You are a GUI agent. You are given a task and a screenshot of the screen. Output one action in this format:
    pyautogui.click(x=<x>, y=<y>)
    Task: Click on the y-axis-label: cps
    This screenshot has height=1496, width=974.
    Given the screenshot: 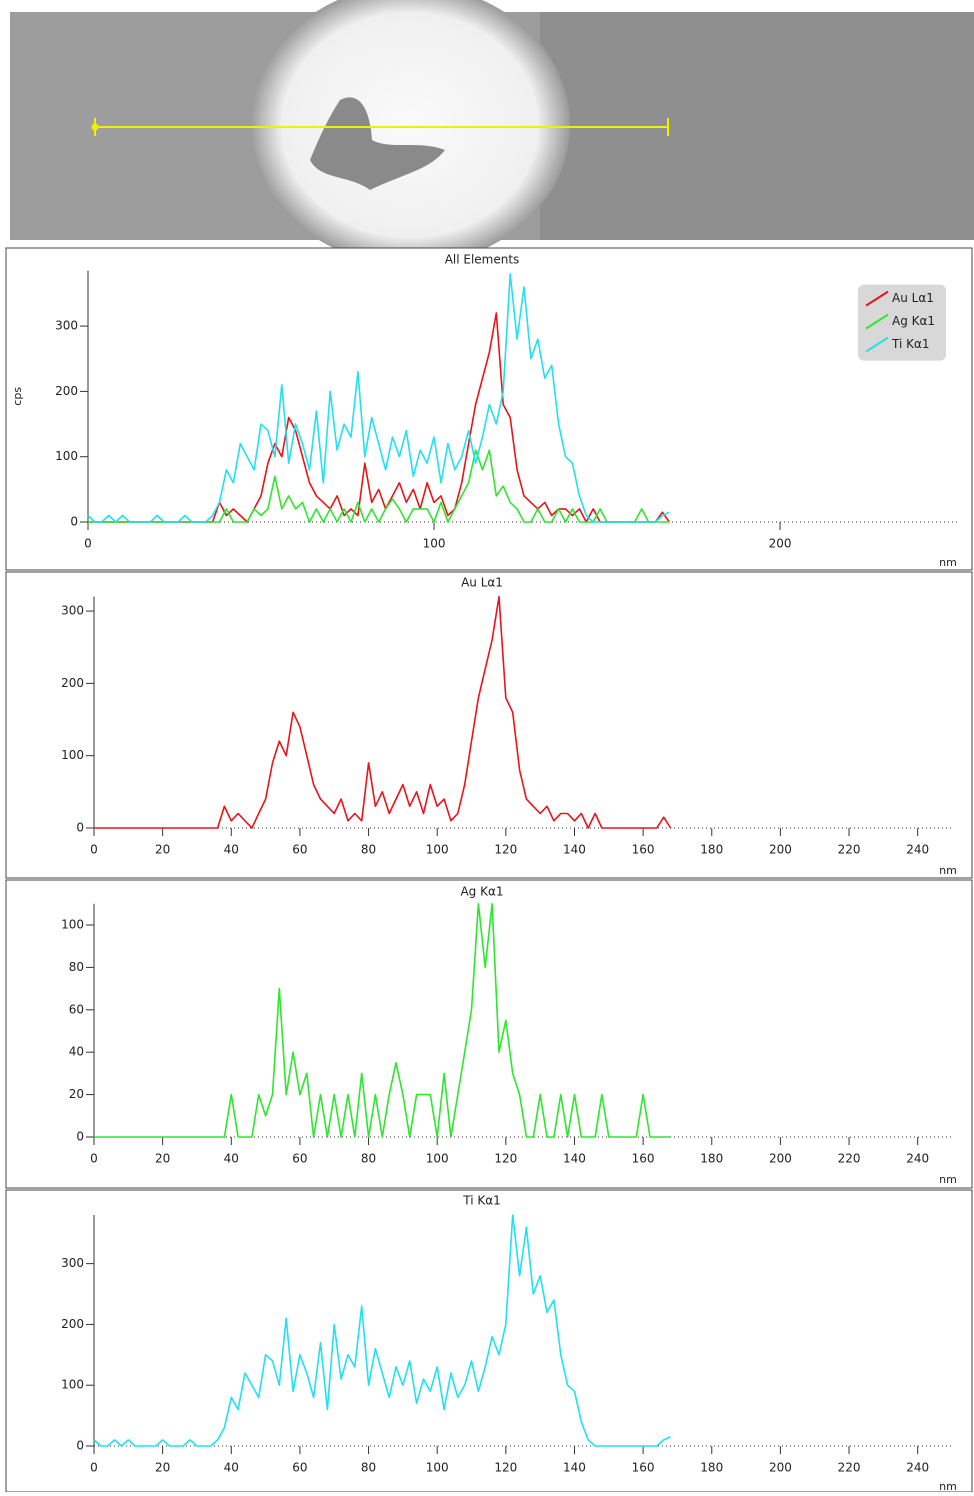 What is the action you would take?
    pyautogui.click(x=17, y=396)
    